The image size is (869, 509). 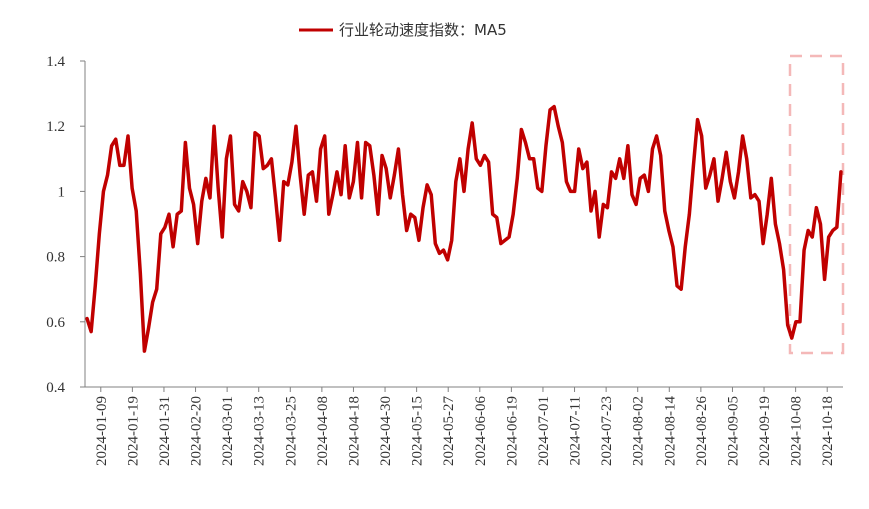 What do you see at coordinates (62, 192) in the screenshot?
I see `y-tick-label: 1` at bounding box center [62, 192].